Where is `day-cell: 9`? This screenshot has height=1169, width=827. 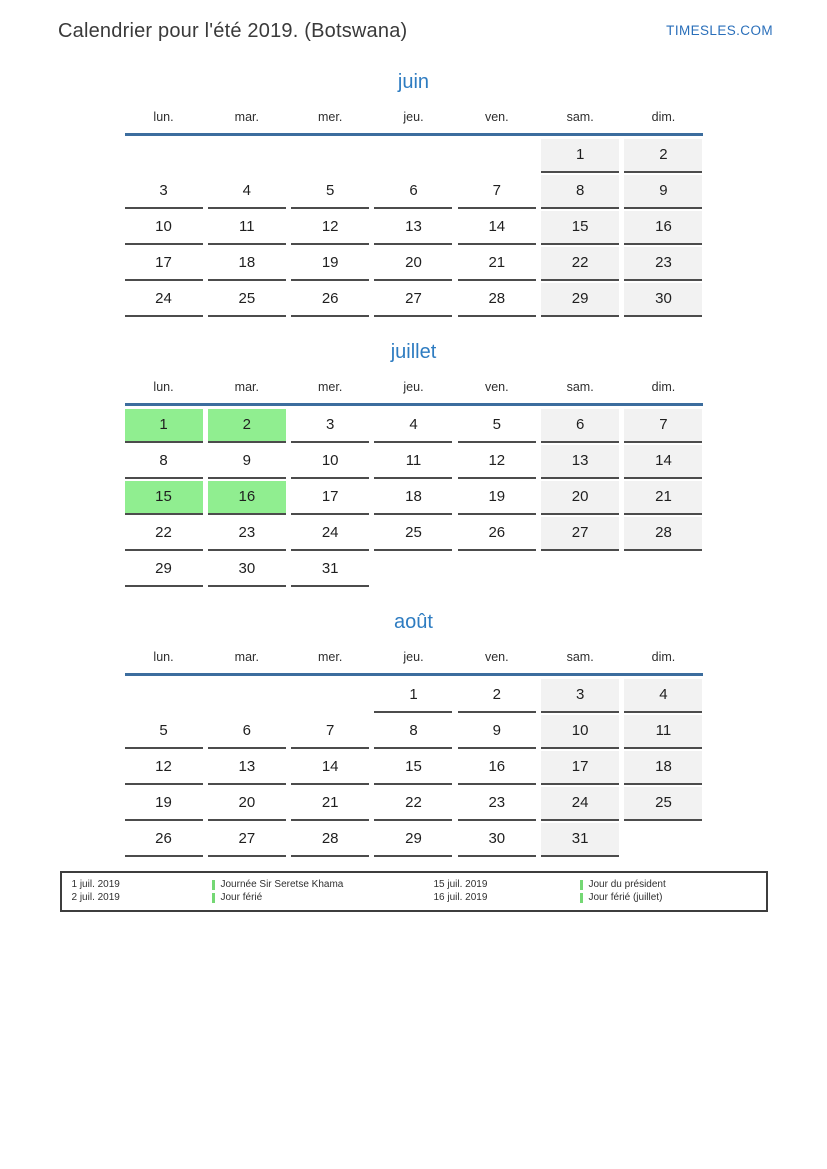
day-cell: 9 is located at coordinates (246, 462).